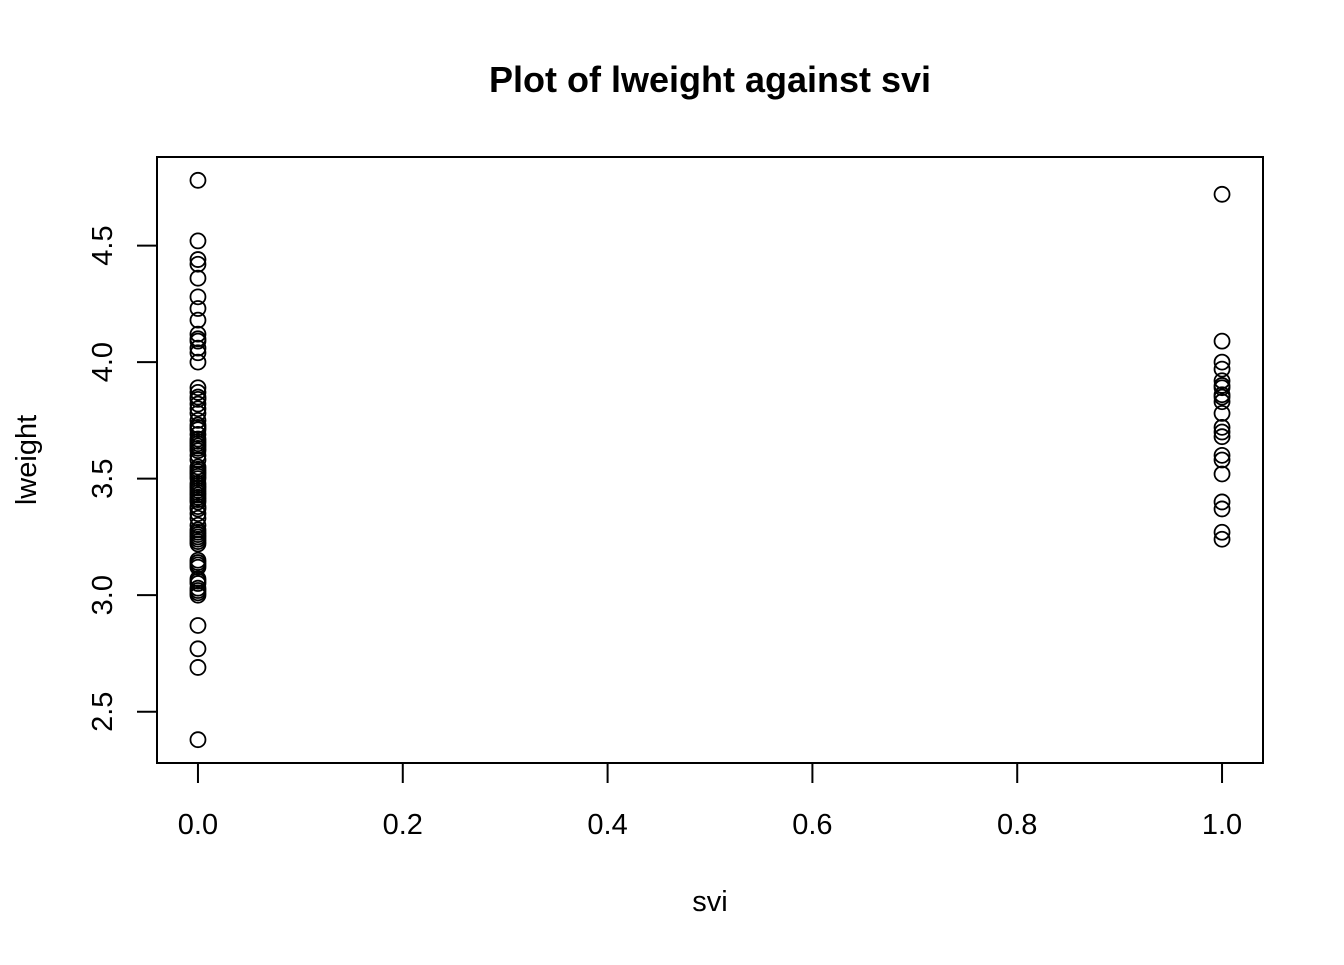 The height and width of the screenshot is (965, 1344). Describe the element at coordinates (103, 595) in the screenshot. I see `y-tick-label: 3.0` at that location.